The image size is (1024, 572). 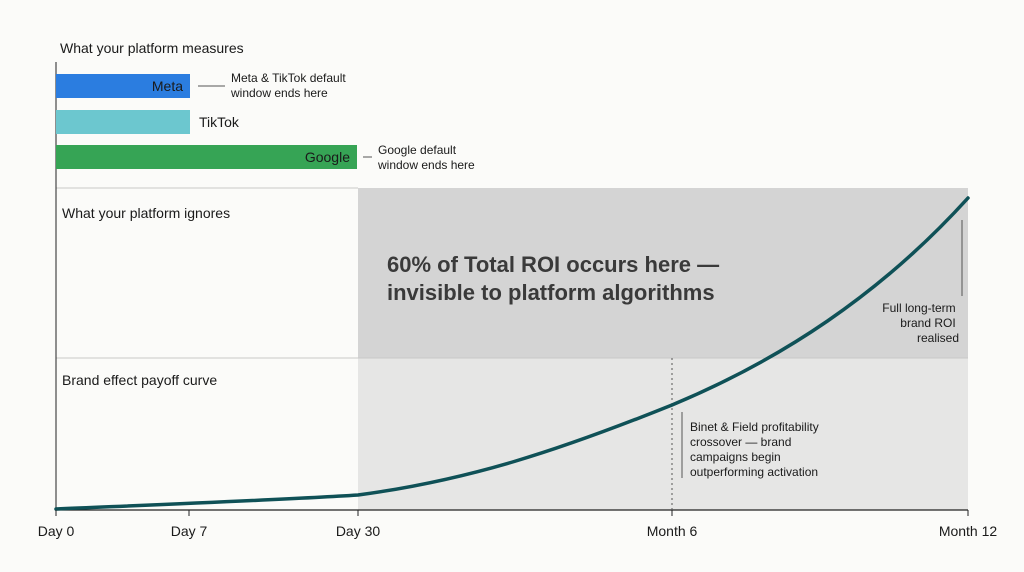 I want to click on window-bar-meta, so click(x=123, y=86).